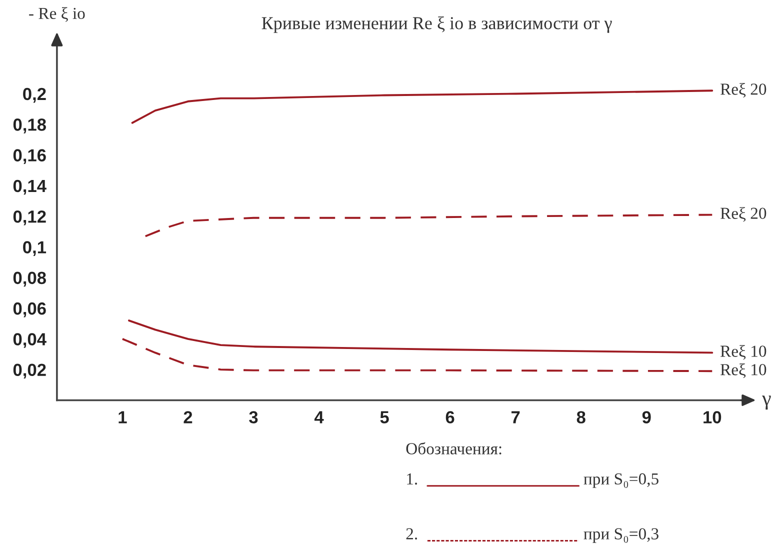 This screenshot has height=549, width=780. Describe the element at coordinates (122, 417) in the screenshot. I see `x-tick-label: 1` at that location.